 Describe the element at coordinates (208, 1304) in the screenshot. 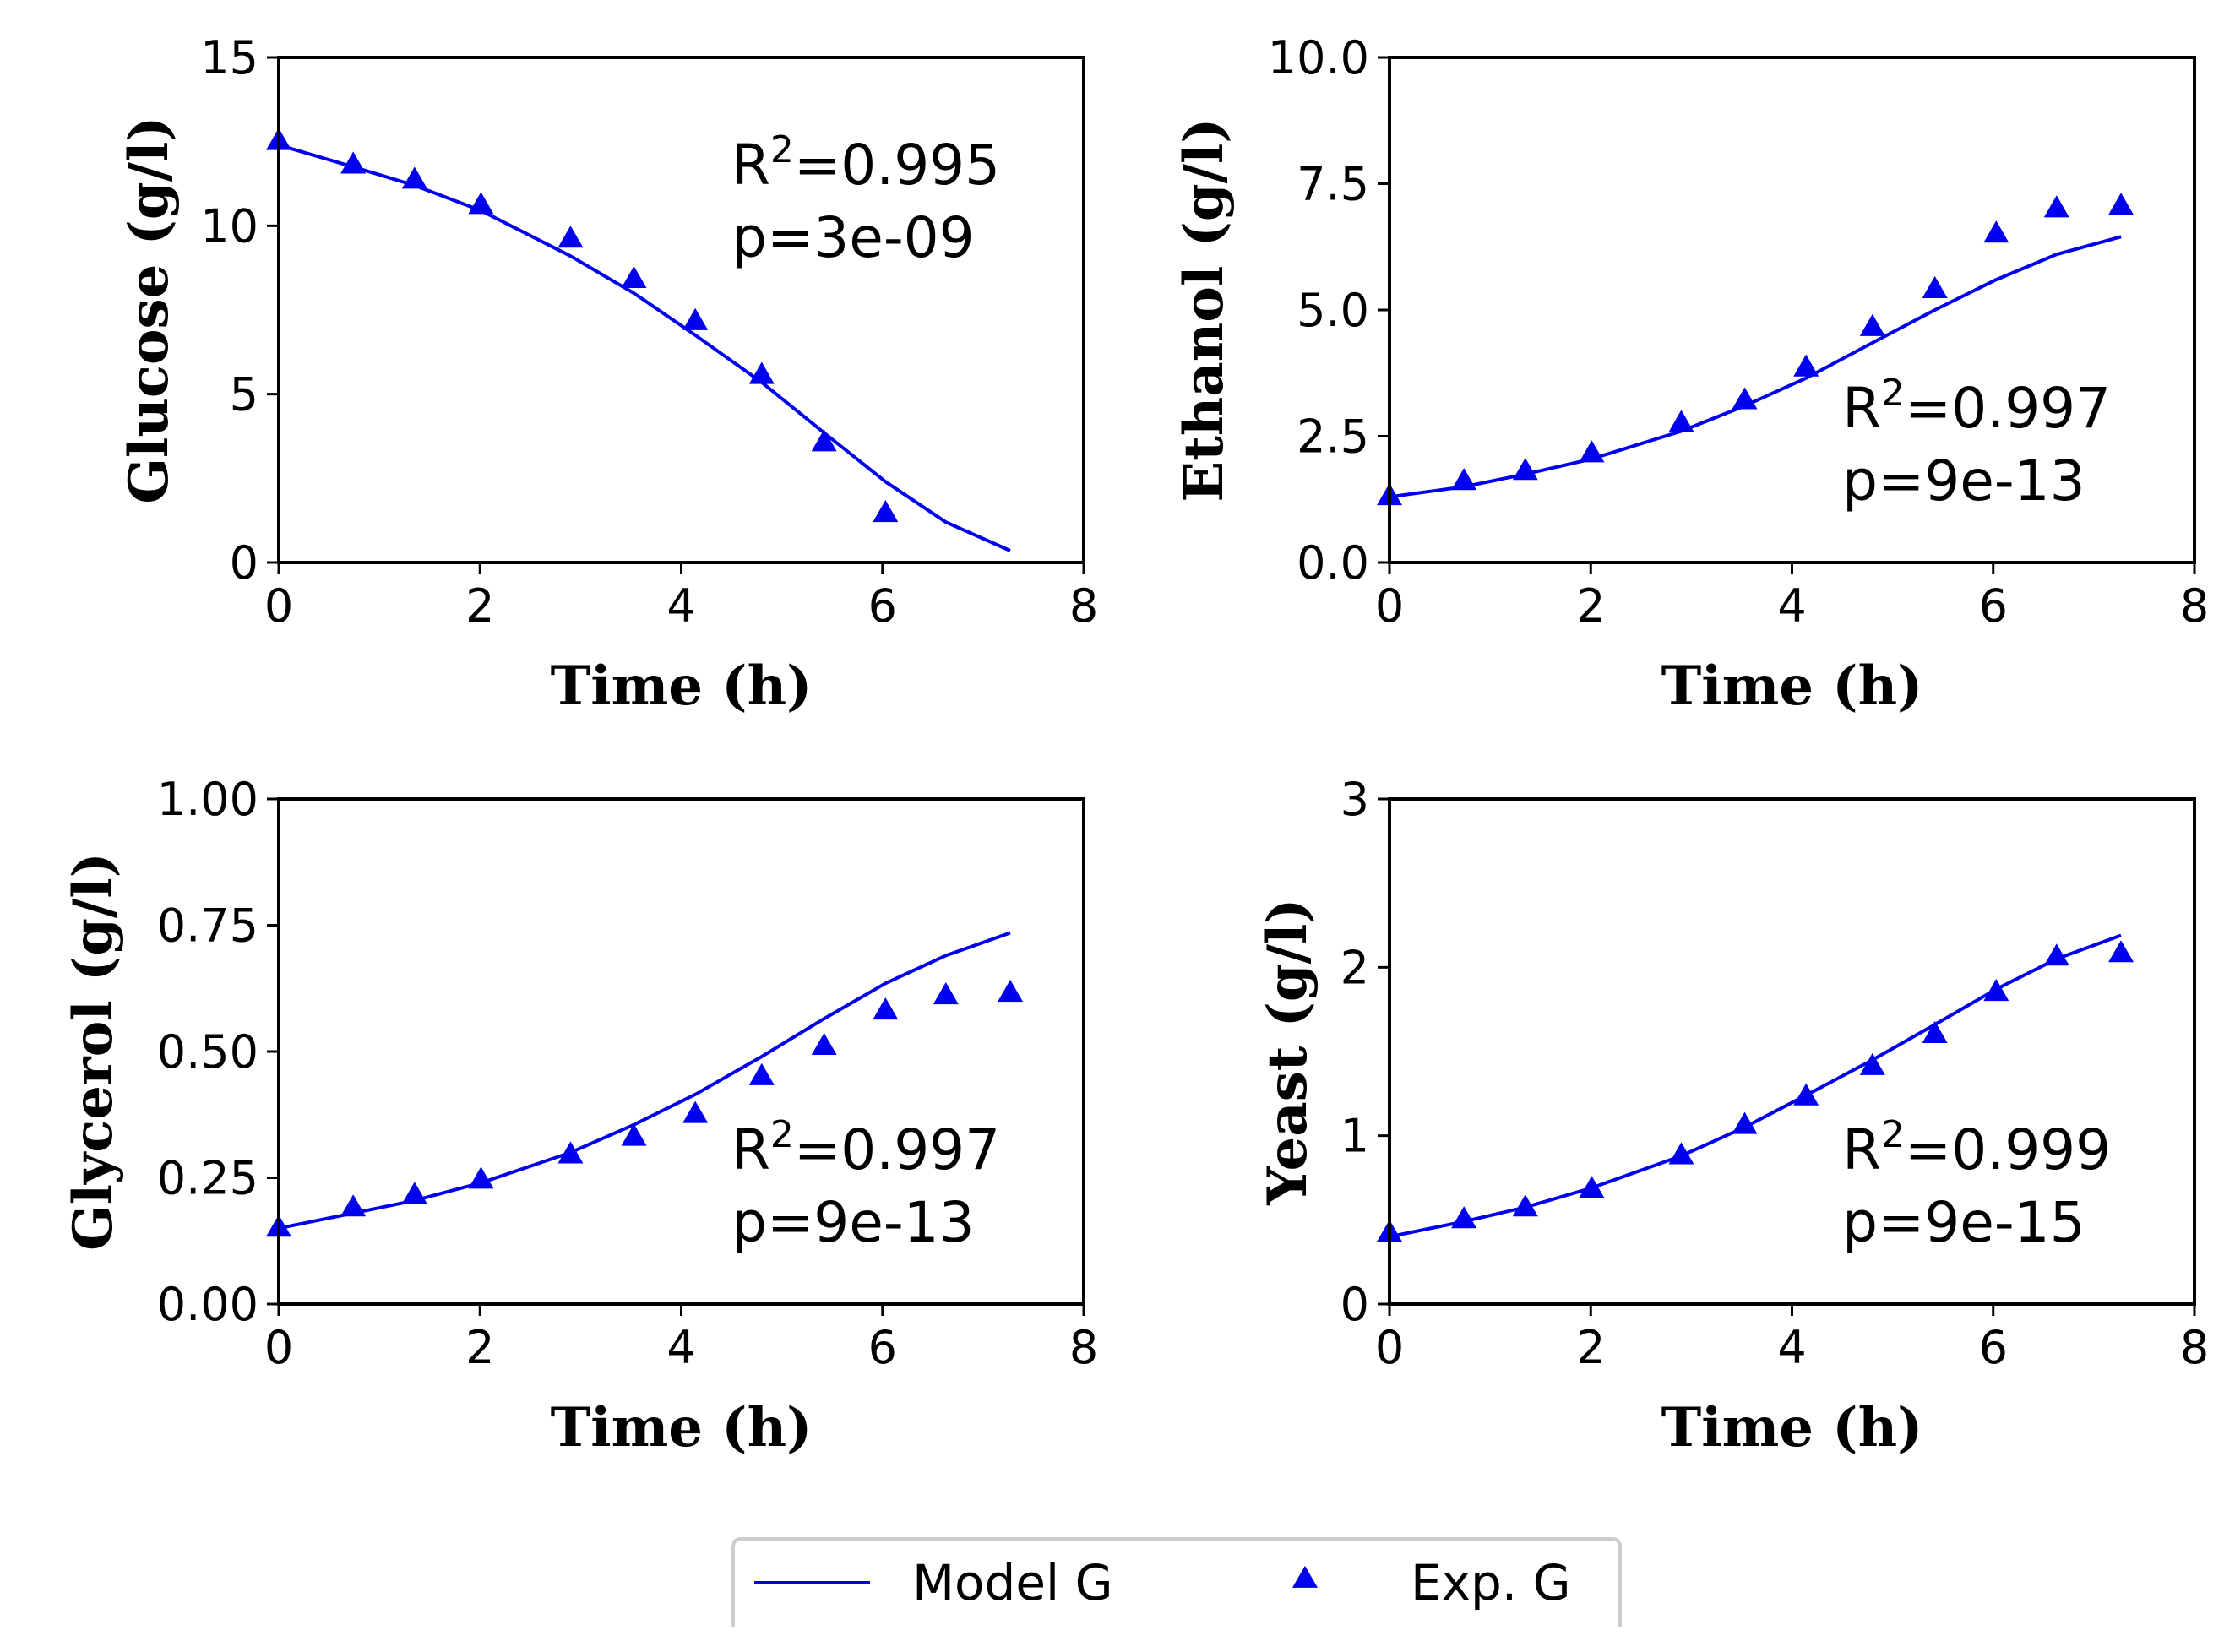

I see `y-tick-label-glycerol: 0.00` at that location.